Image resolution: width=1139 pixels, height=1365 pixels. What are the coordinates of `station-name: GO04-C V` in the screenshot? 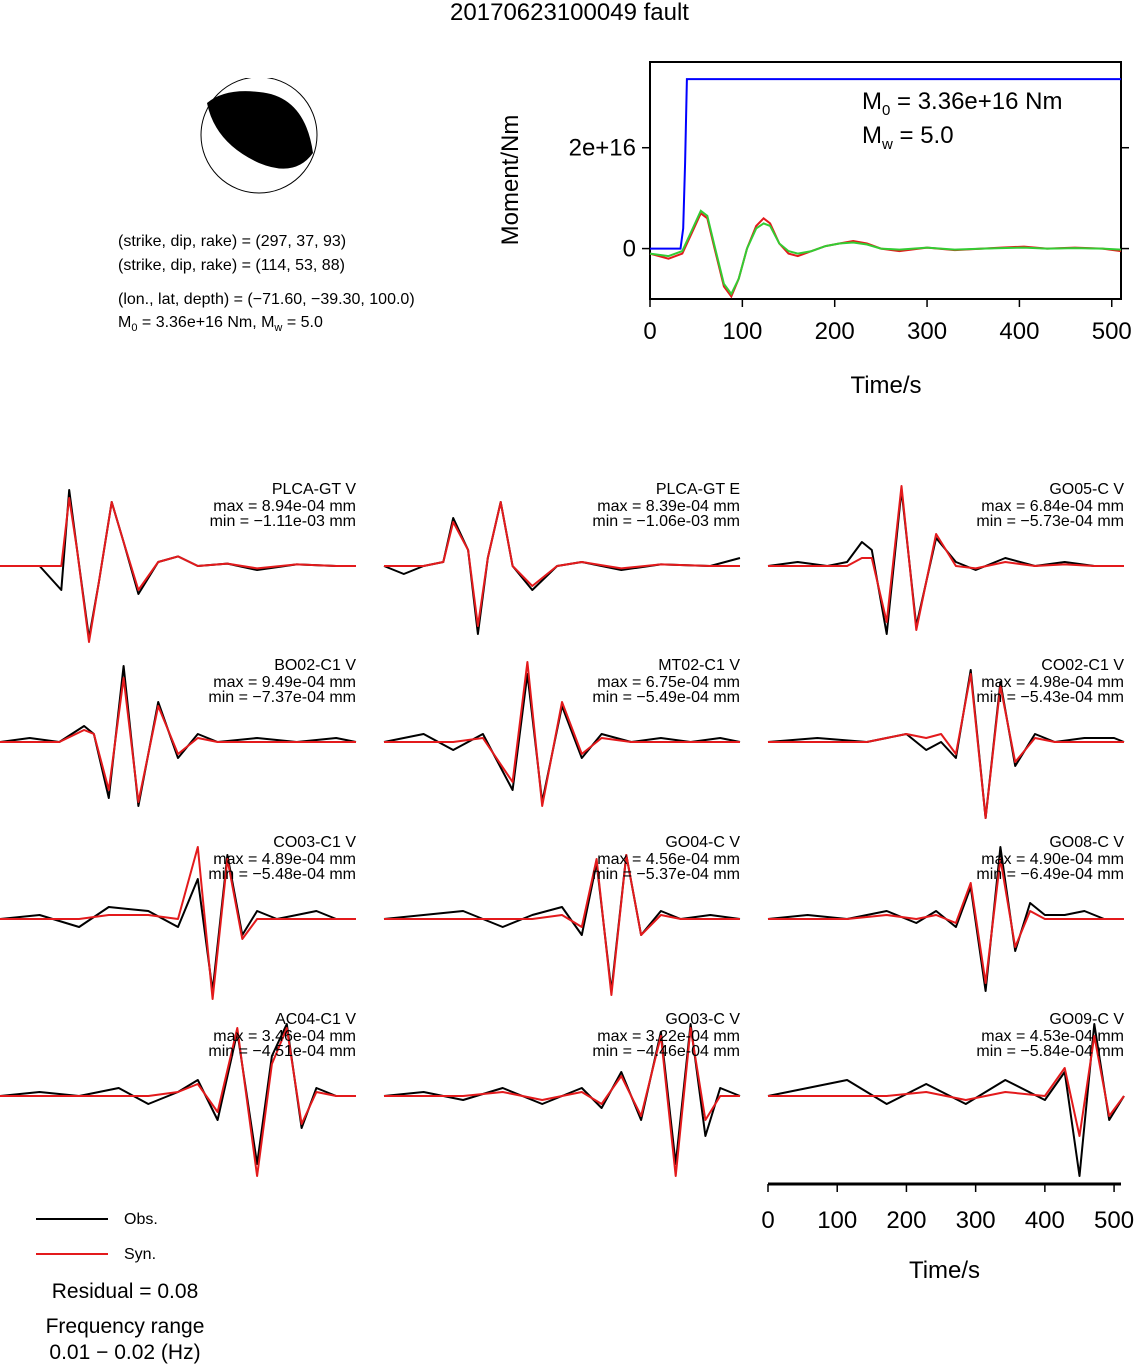 It's located at (702, 842).